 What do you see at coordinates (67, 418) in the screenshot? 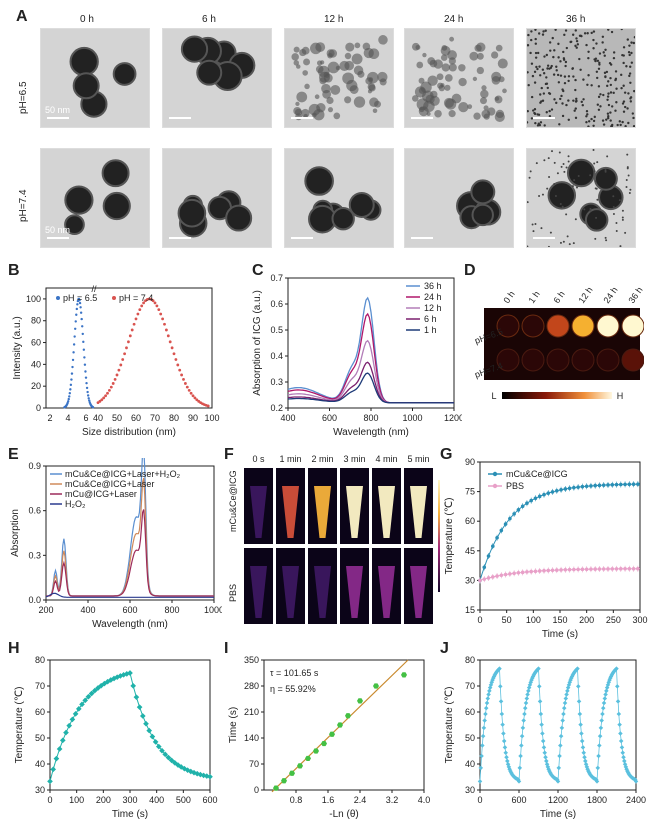
I see `x-tick-label: 4` at bounding box center [67, 418].